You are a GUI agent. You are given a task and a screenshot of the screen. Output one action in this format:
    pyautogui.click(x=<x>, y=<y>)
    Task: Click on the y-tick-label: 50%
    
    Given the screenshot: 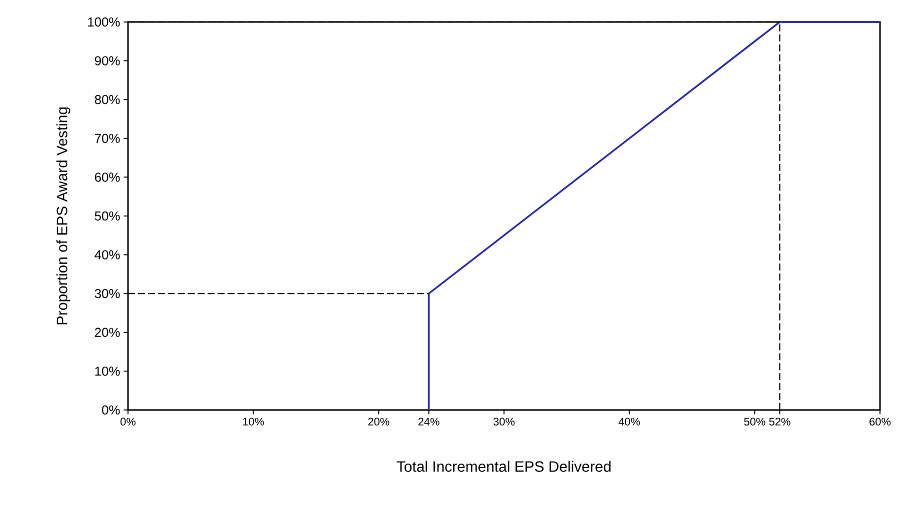 What is the action you would take?
    pyautogui.click(x=107, y=216)
    